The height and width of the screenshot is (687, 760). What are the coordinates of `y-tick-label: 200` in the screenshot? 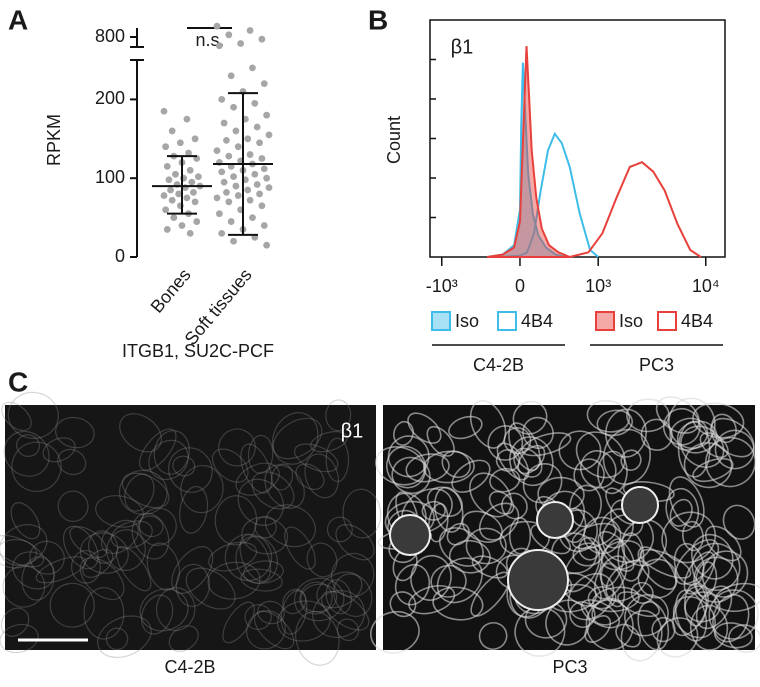 It's located at (110, 98).